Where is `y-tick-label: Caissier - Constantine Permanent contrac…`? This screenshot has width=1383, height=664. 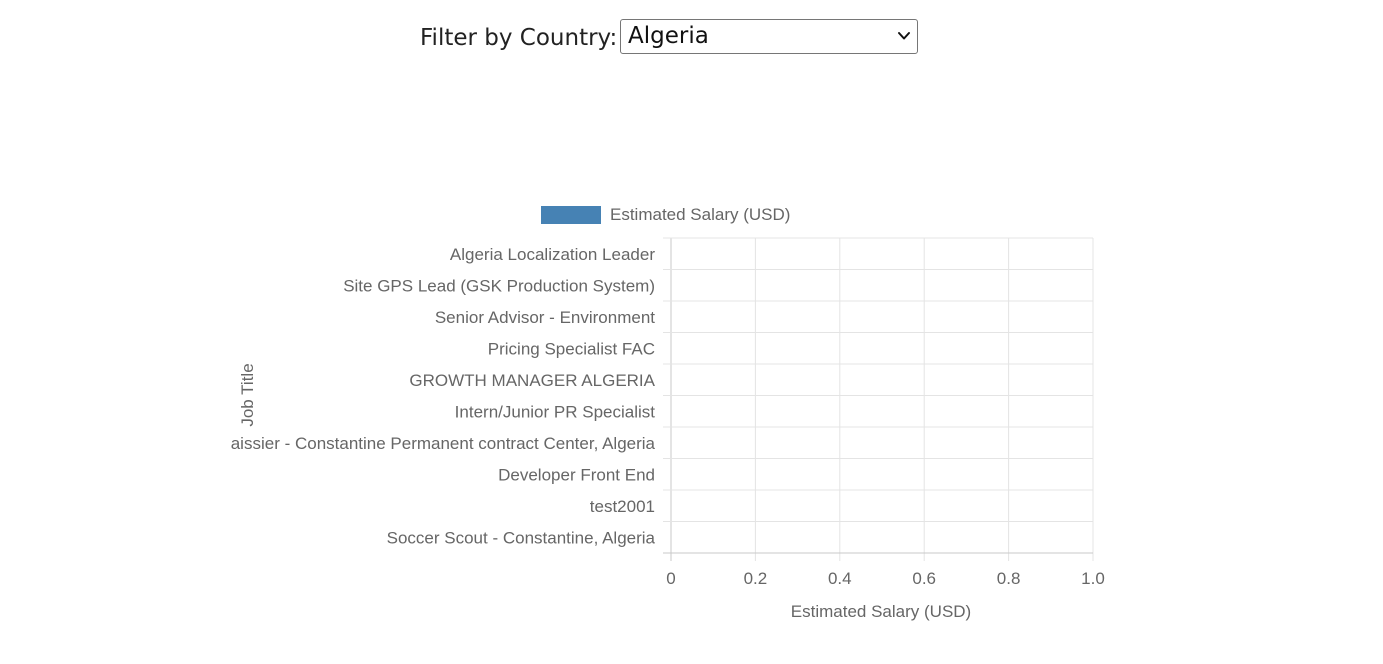
y-tick-label: Caissier - Constantine Permanent contrac… is located at coordinates (436, 443).